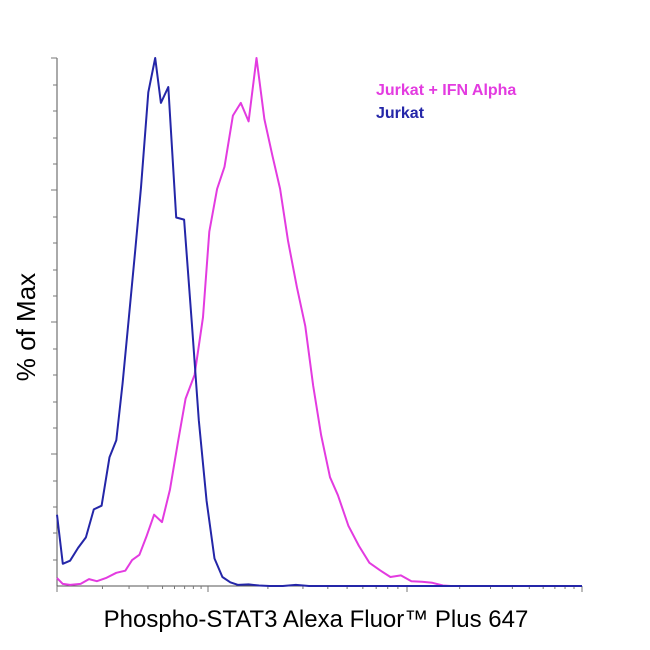  Describe the element at coordinates (316, 619) in the screenshot. I see `x-axis-title: Phospho-STAT3 Alexa Fluor™ Plus 647` at that location.